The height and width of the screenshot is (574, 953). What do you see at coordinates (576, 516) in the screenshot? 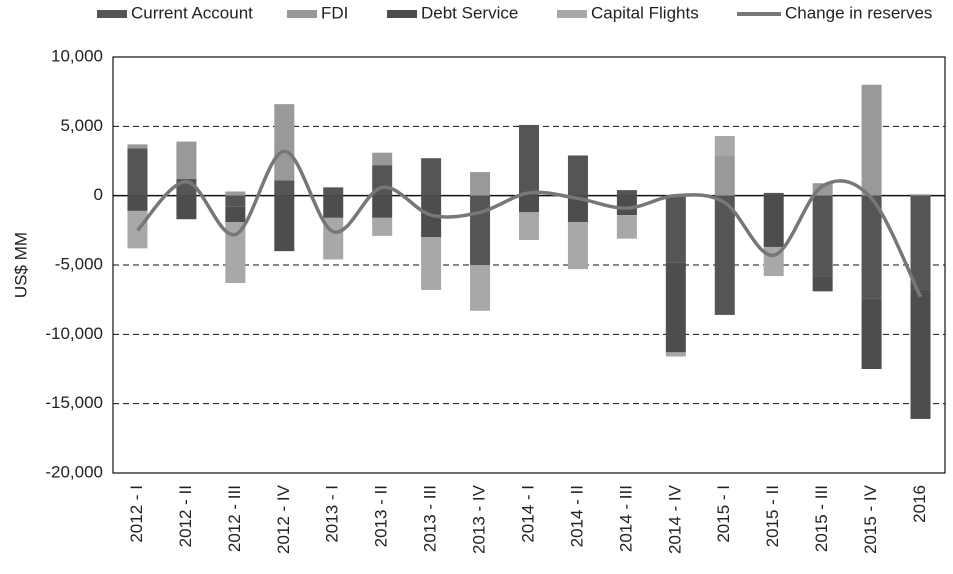
I see `x-tick-label: 2014 - II` at bounding box center [576, 516].